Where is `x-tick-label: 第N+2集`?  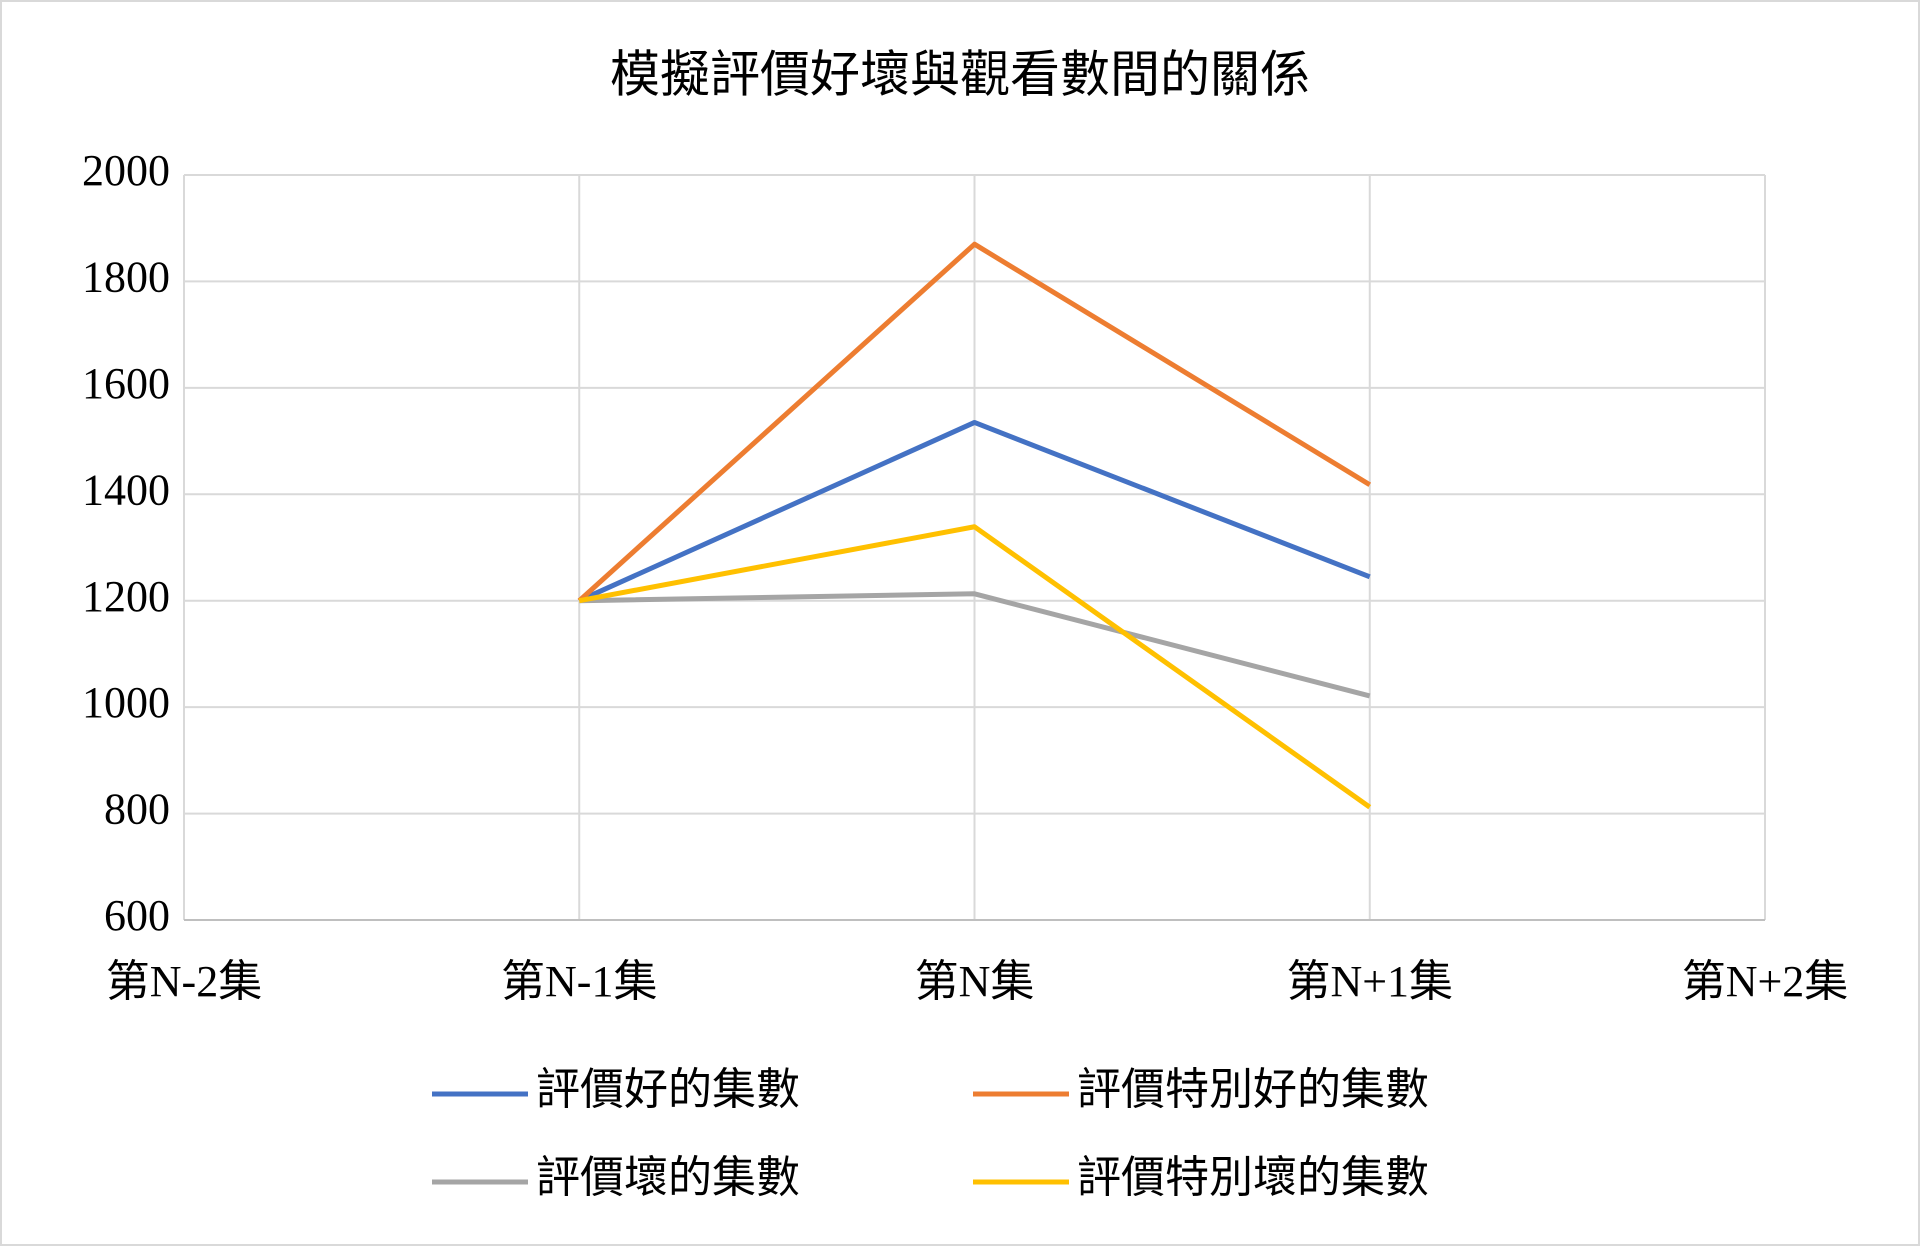 x-tick-label: 第N+2集 is located at coordinates (1765, 981).